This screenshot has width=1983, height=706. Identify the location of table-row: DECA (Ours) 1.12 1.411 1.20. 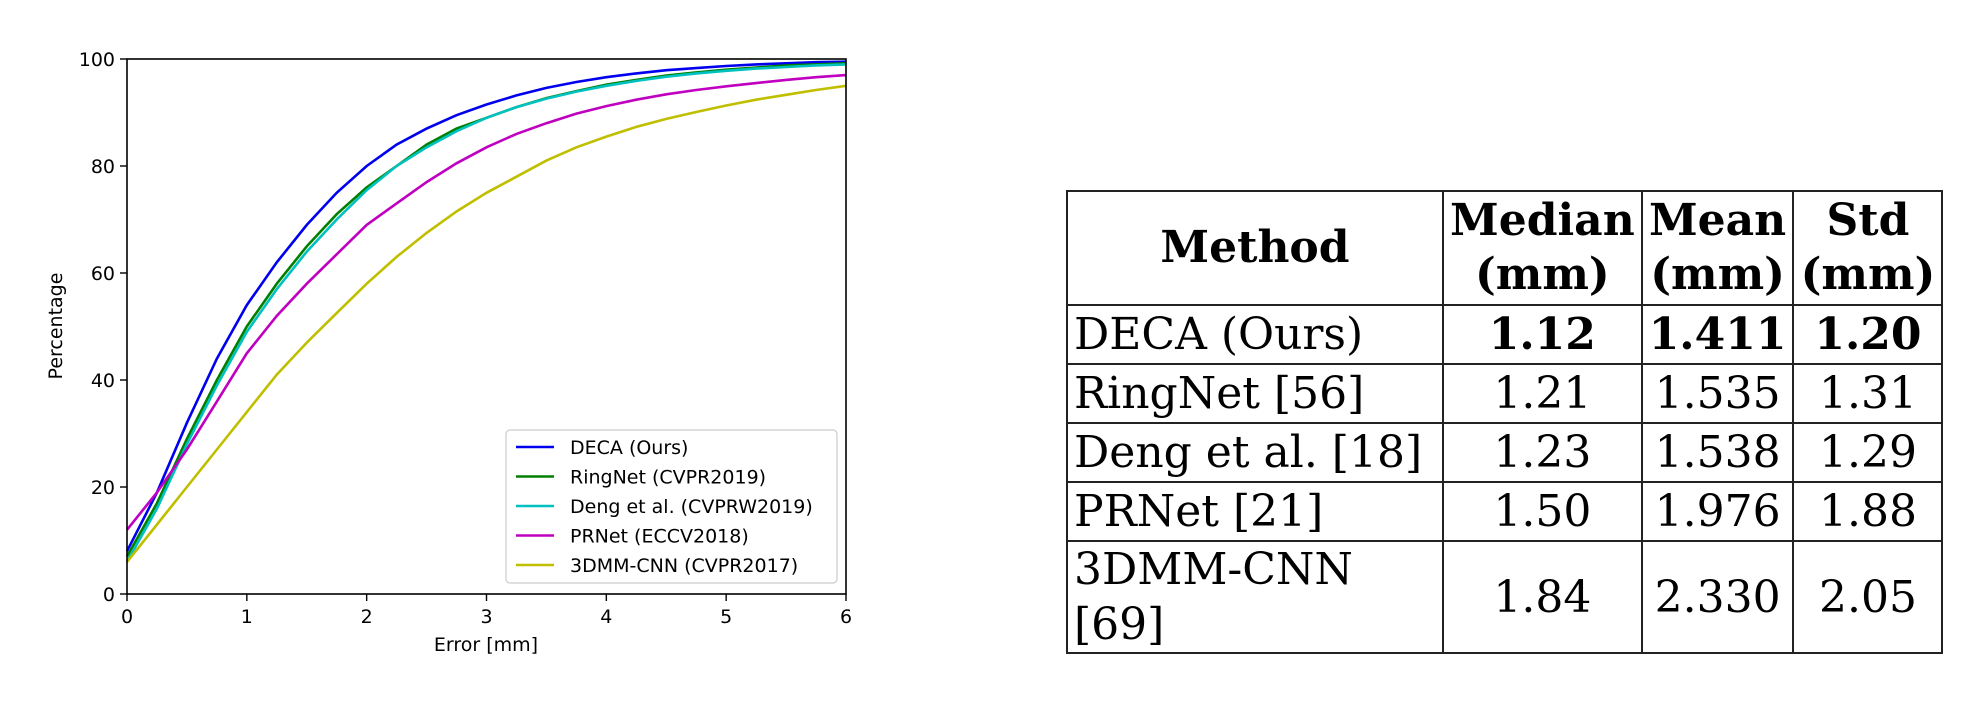
(1505, 334).